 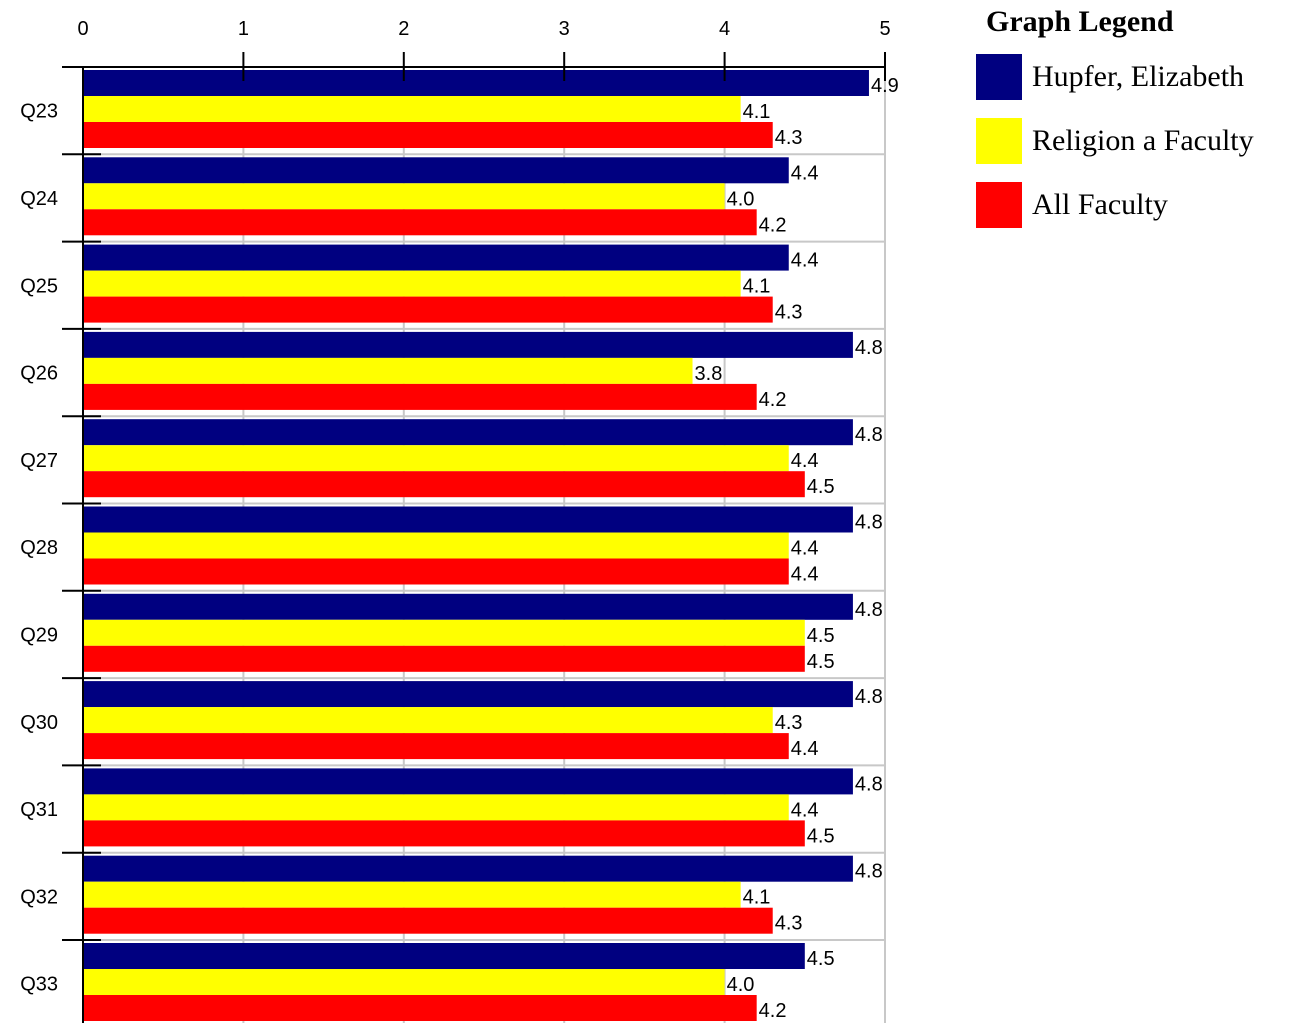 I want to click on bar-q25-s1, so click(x=412, y=283).